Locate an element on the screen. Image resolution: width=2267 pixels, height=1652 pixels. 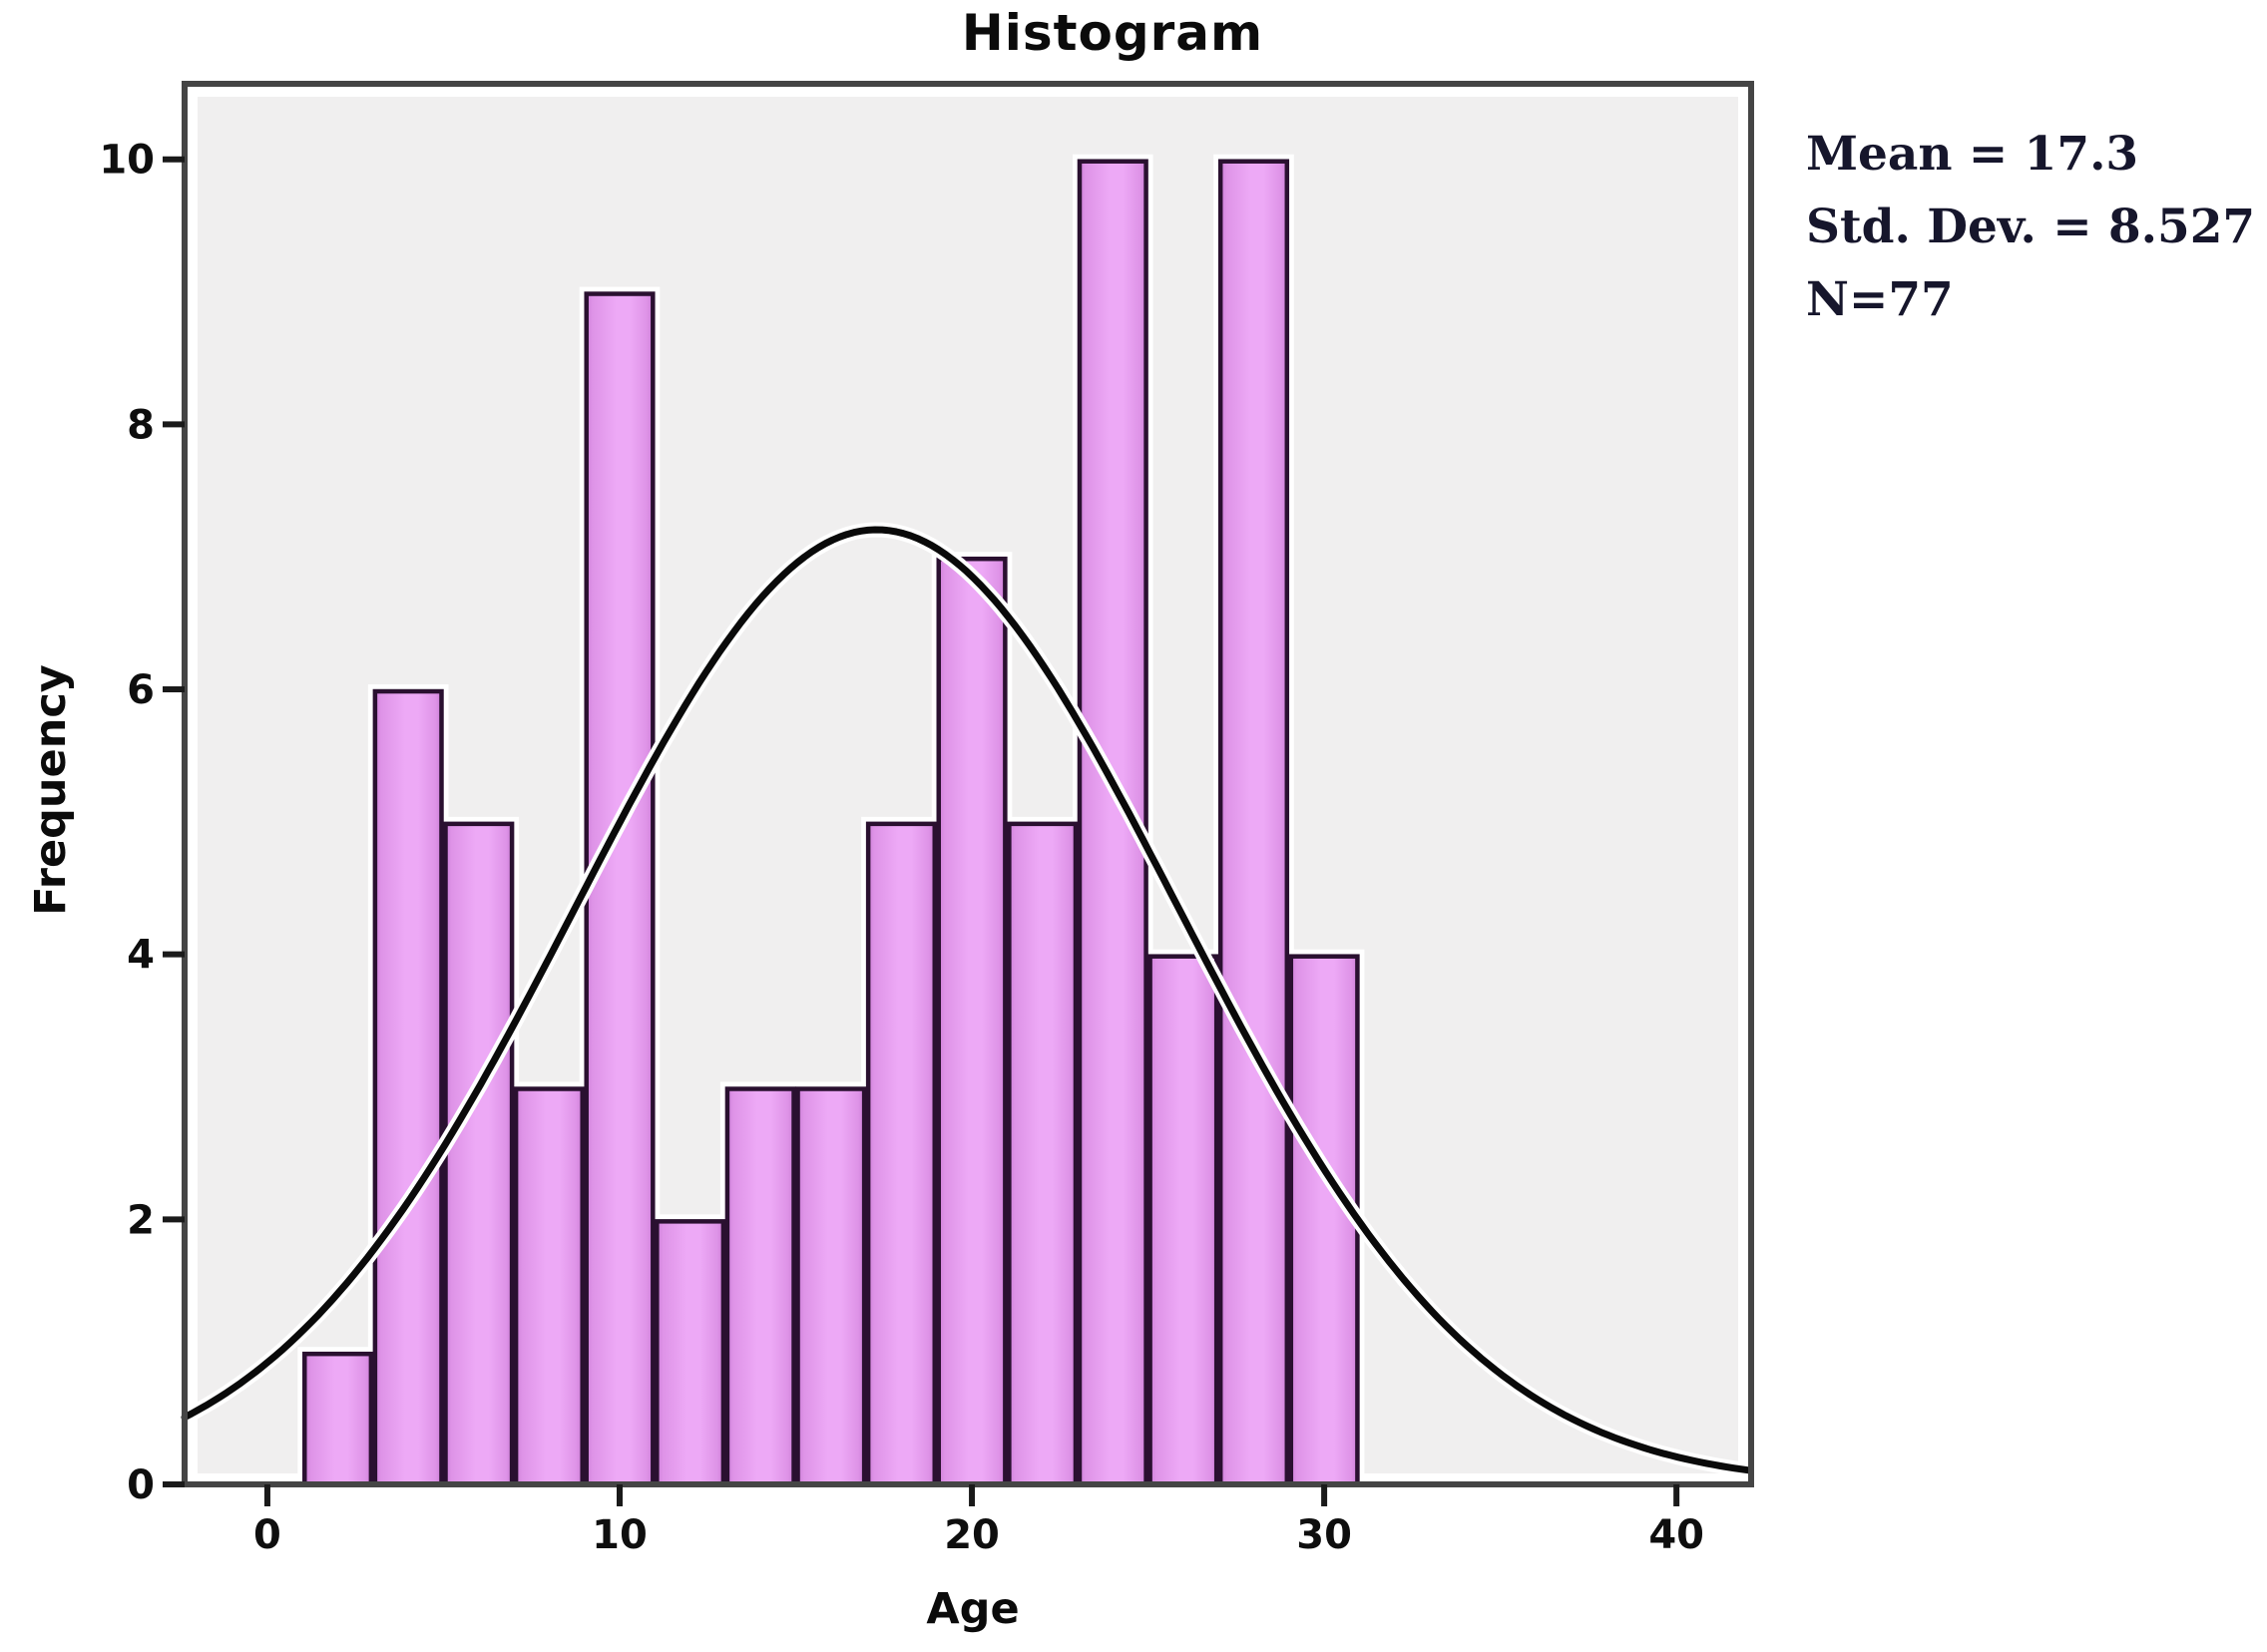
x-axis-title: Age is located at coordinates (973, 1609).